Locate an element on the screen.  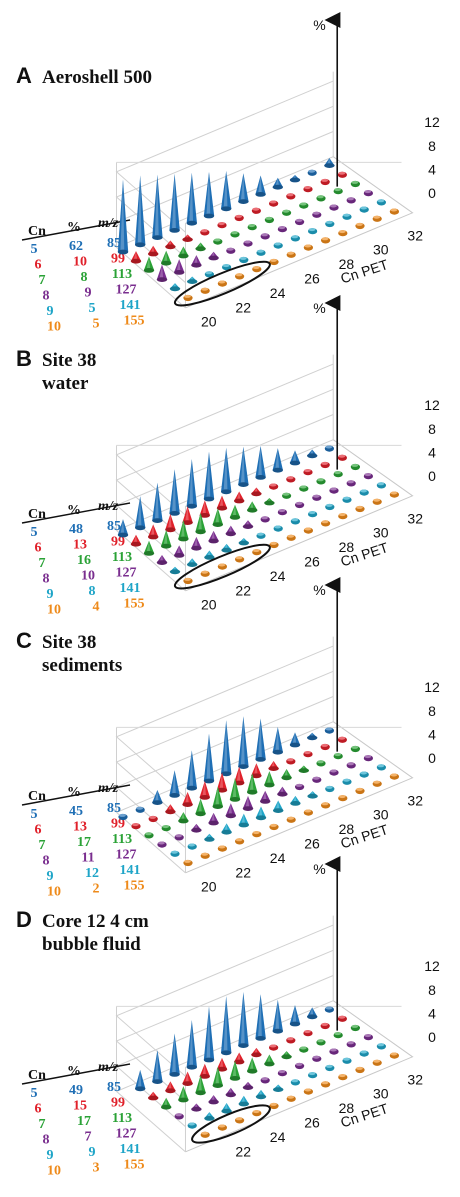
z-tick-label: 4 is located at coordinates (432, 734).